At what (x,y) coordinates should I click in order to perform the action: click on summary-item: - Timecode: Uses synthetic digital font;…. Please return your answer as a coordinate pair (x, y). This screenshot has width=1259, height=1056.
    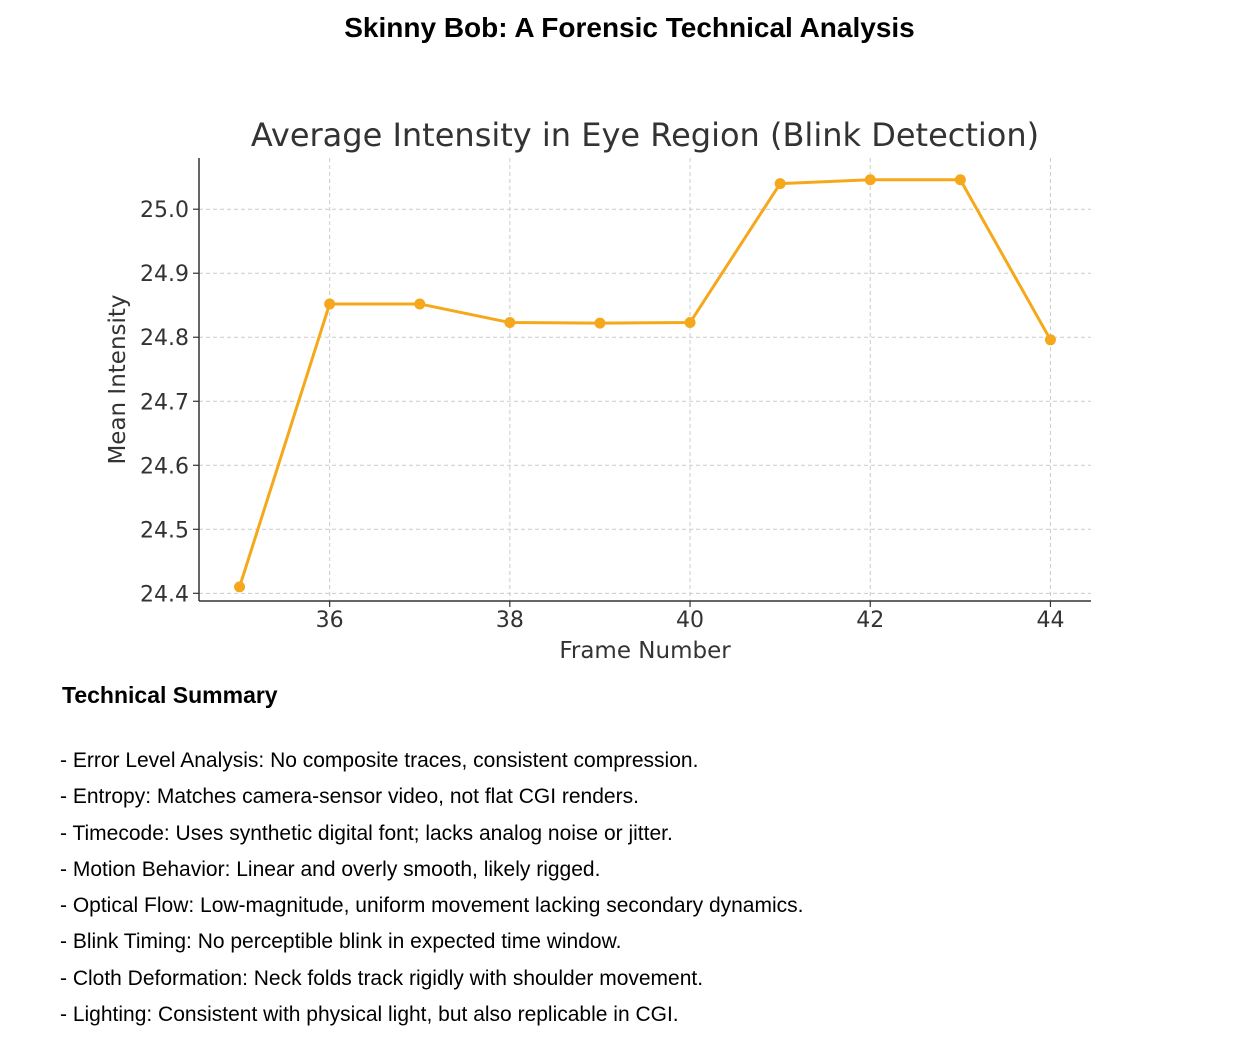
    Looking at the image, I should click on (366, 833).